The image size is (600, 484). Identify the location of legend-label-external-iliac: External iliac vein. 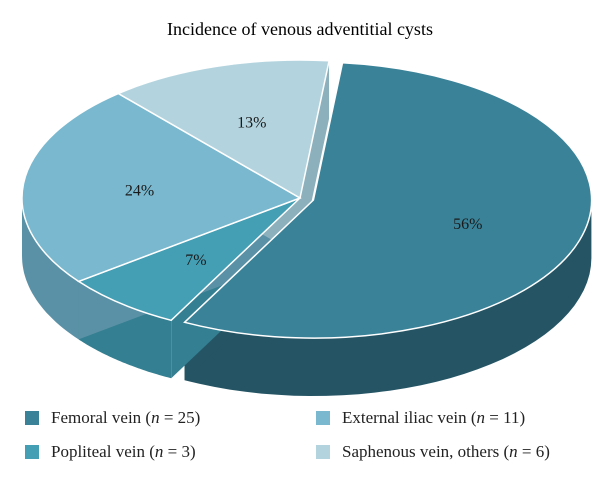
(404, 417).